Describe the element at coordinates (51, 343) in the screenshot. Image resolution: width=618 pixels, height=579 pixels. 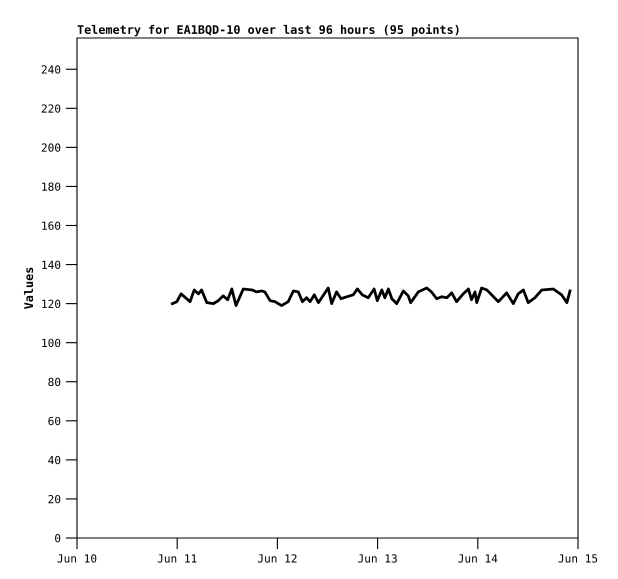
I see `y-tick-label: 100` at that location.